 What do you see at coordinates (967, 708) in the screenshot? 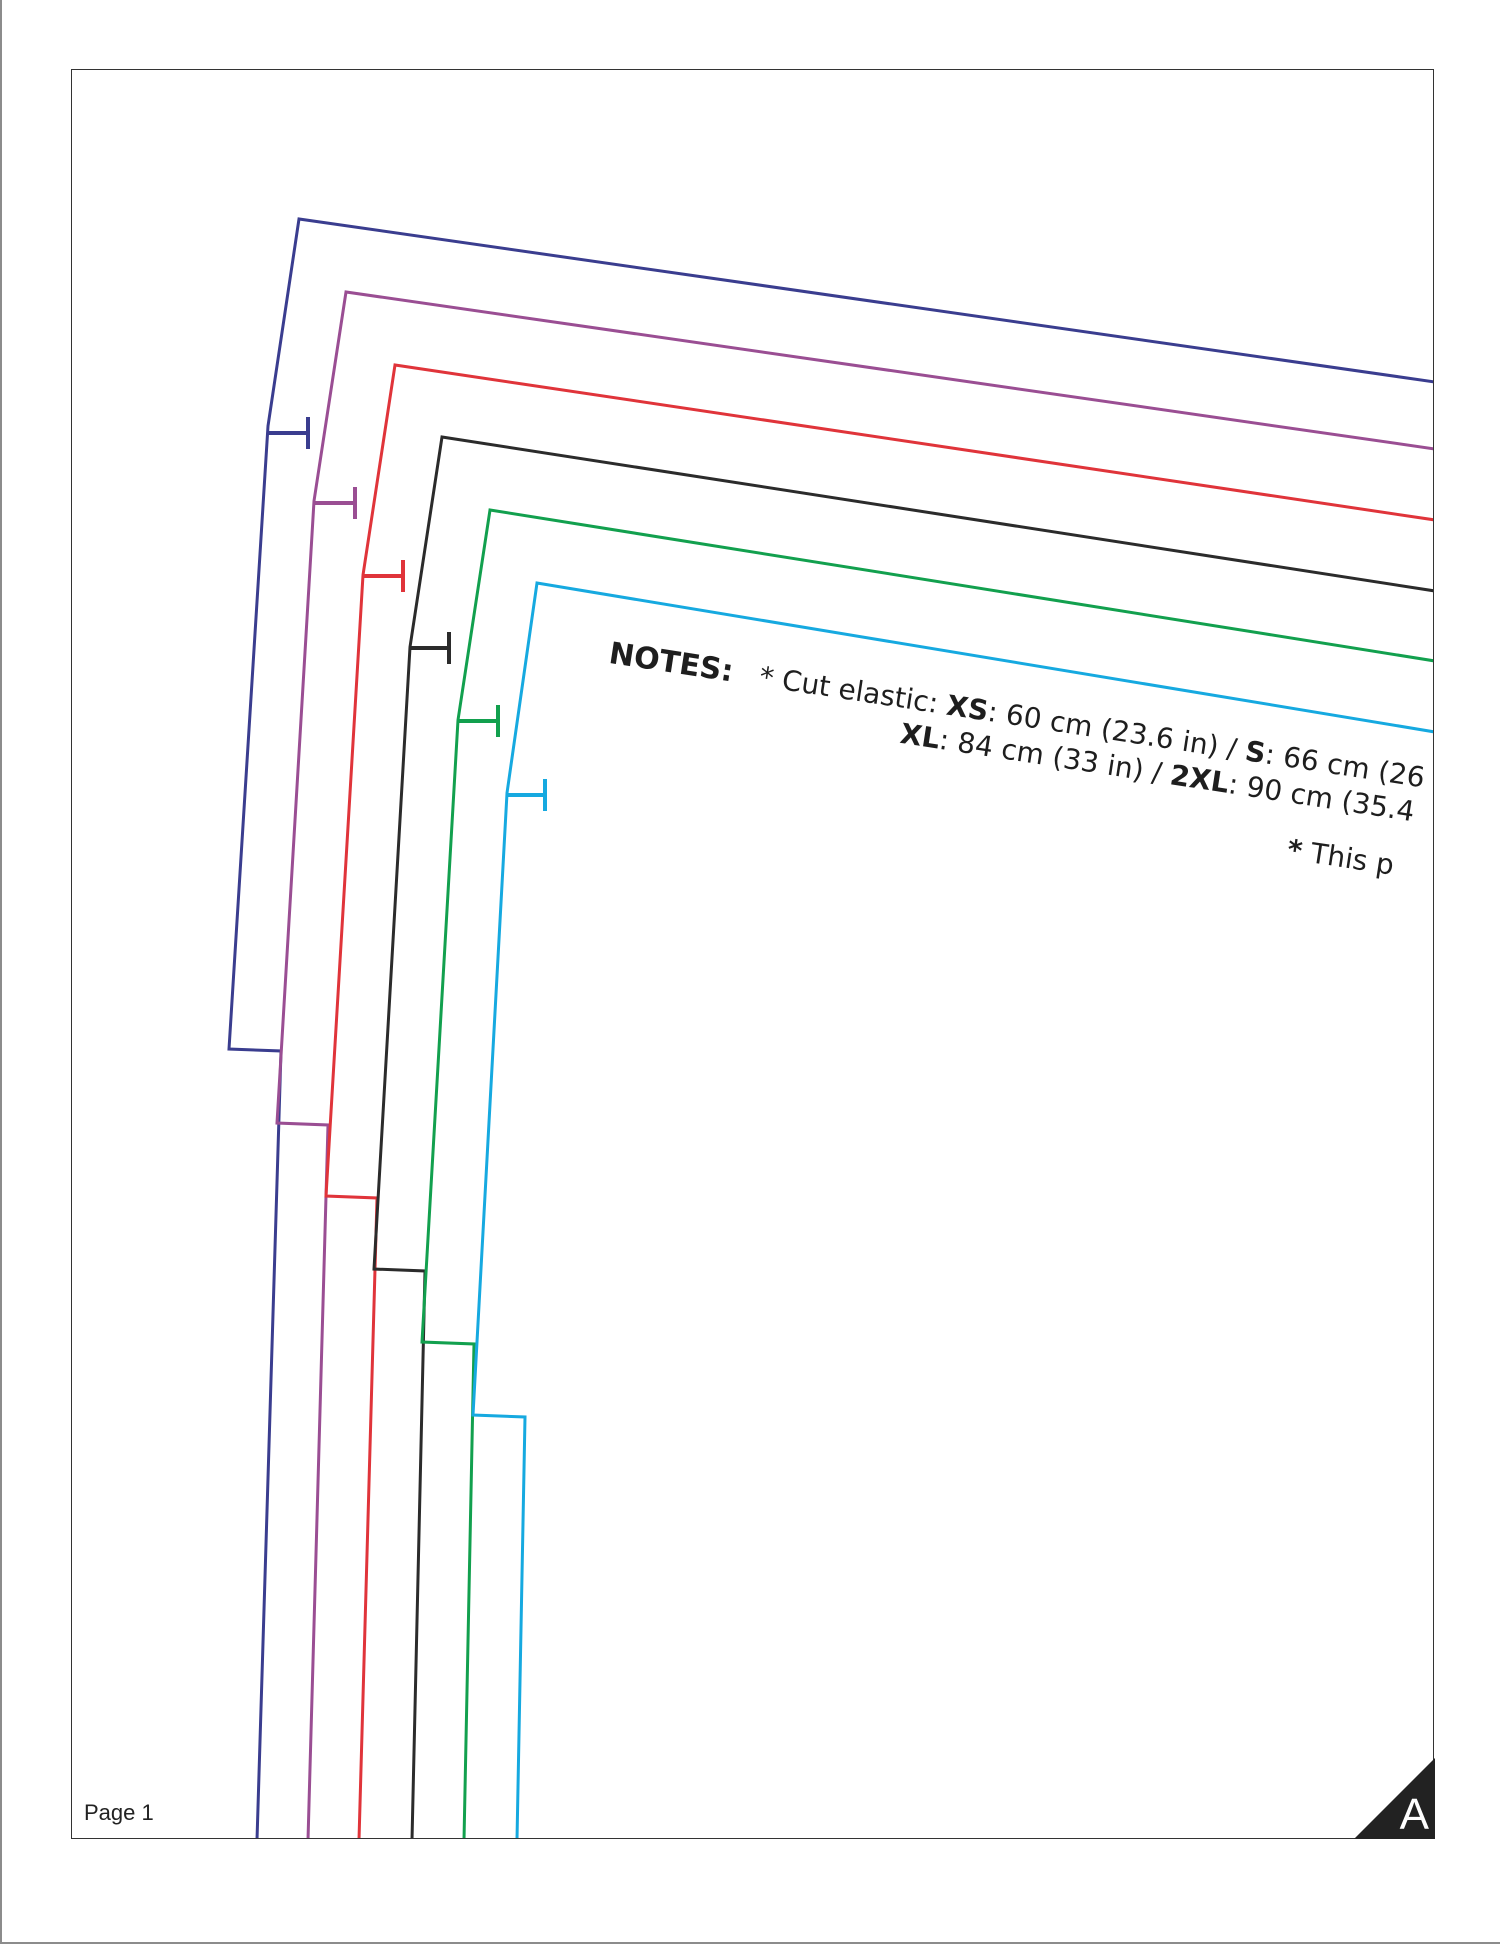
I see `size-label-xs: XS` at bounding box center [967, 708].